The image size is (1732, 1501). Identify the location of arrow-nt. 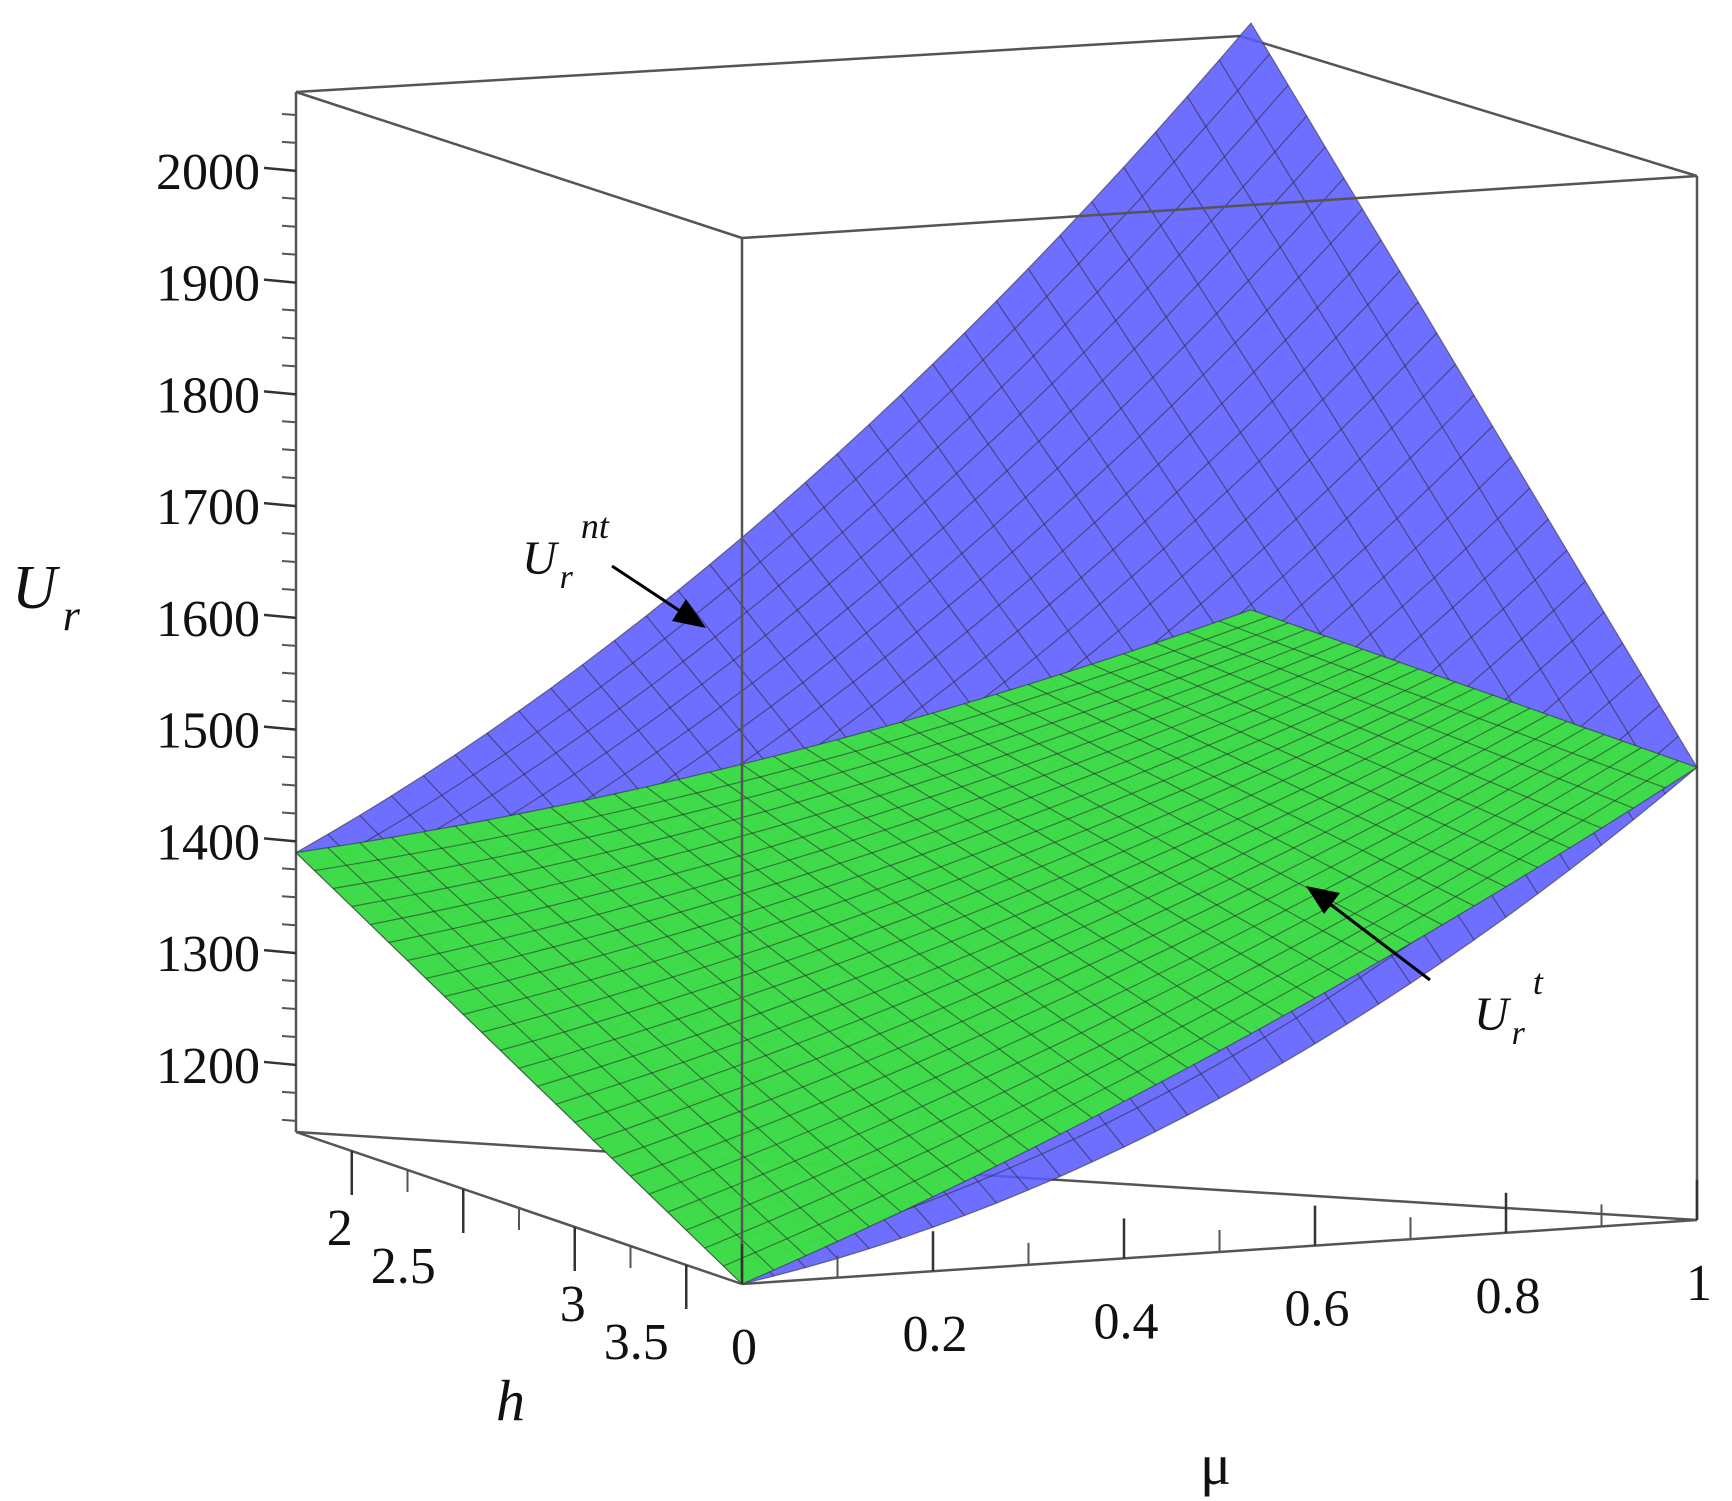
(646, 588).